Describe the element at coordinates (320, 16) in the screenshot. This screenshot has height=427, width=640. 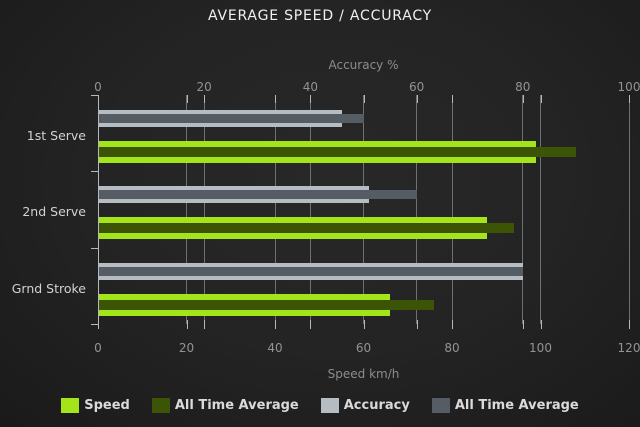
I see `chart-title: AVERAGE SPEED / ACCURACY` at that location.